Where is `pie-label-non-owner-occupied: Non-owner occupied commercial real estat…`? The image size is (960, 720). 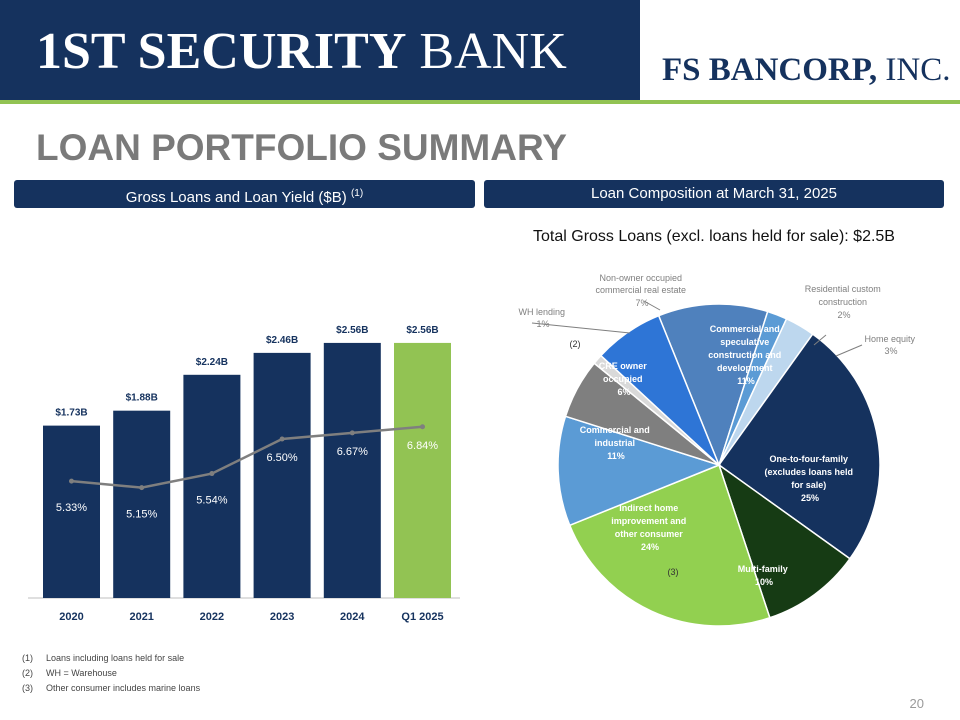 pie-label-non-owner-occupied: Non-owner occupied commercial real estat… is located at coordinates (641, 290).